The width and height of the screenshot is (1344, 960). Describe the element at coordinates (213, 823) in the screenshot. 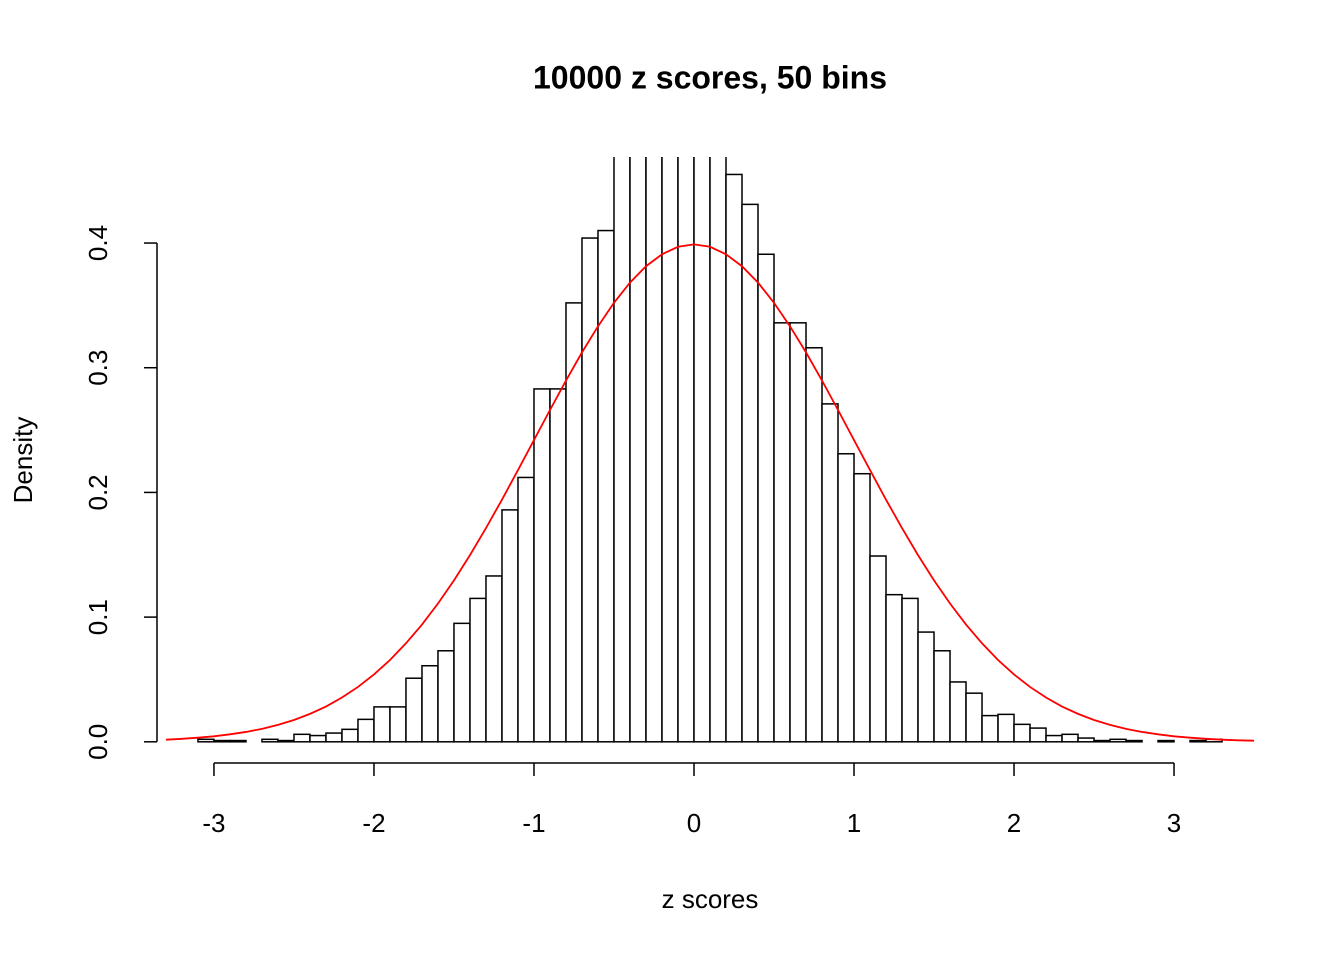

I see `x-tick-label: -3` at that location.